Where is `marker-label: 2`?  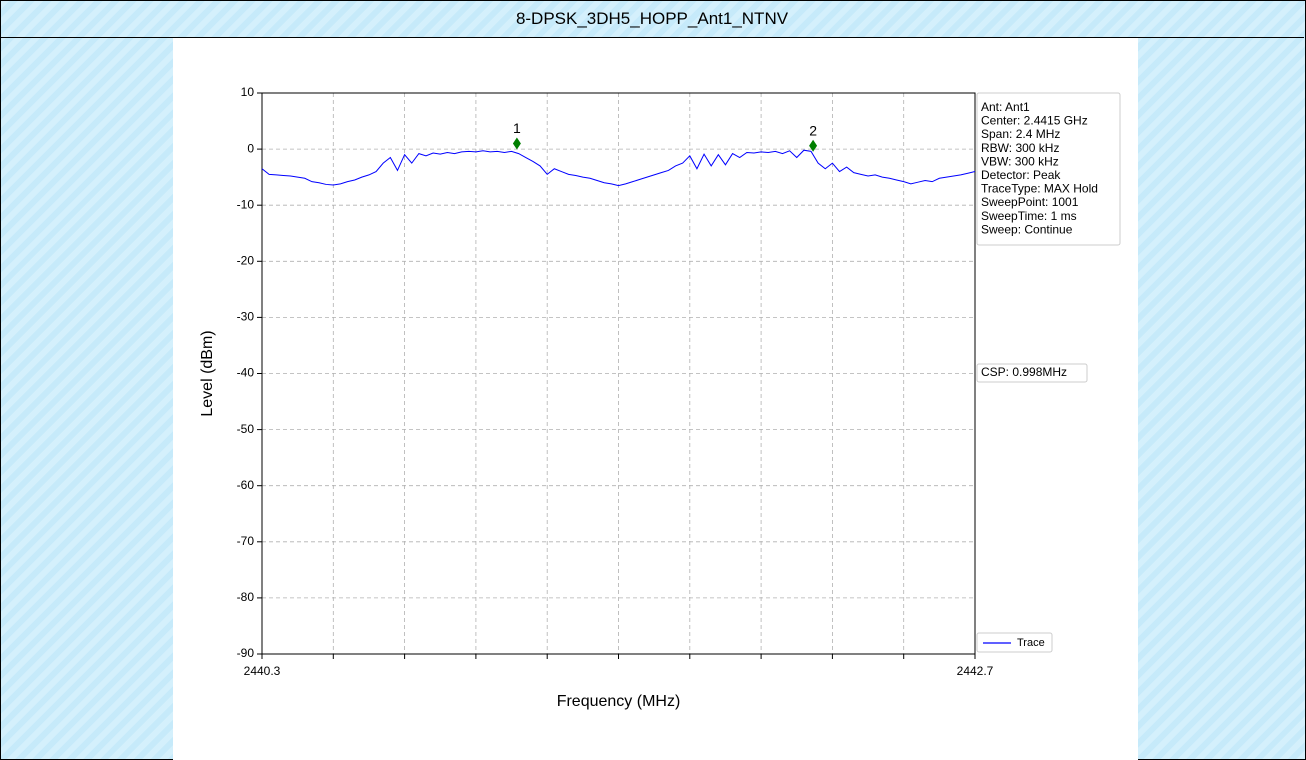
marker-label: 2 is located at coordinates (813, 130).